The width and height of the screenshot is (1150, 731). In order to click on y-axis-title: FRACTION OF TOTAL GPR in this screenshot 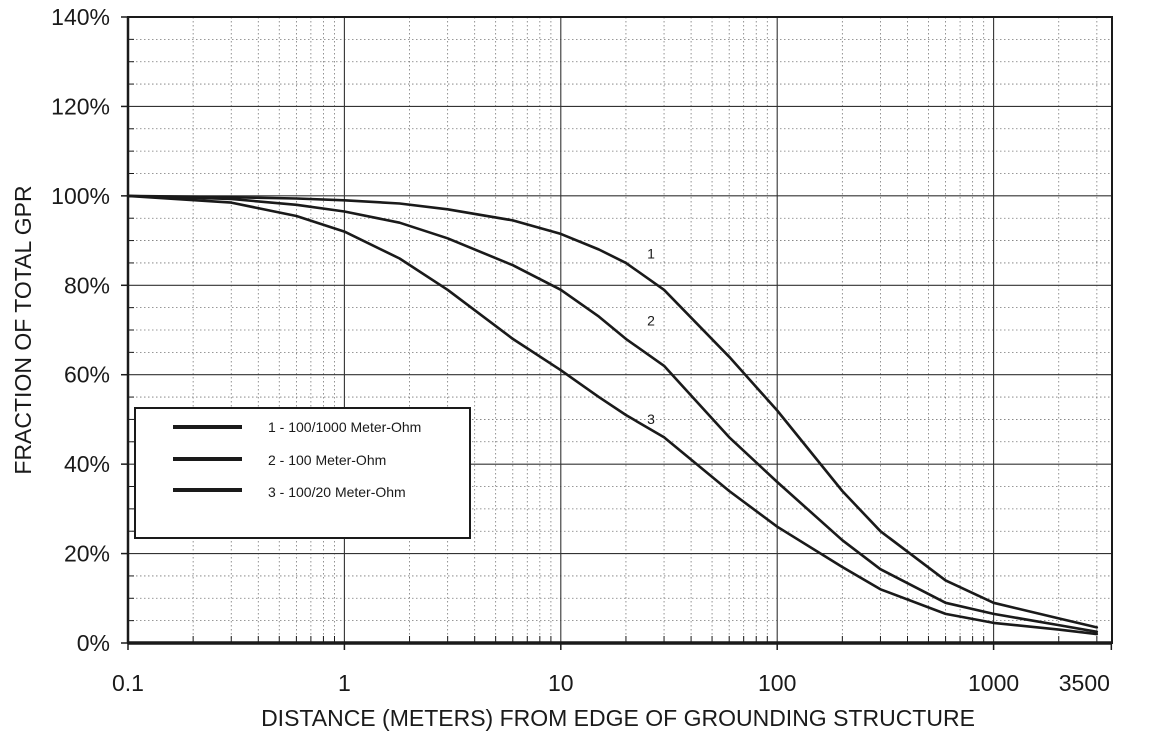, I will do `click(23, 329)`.